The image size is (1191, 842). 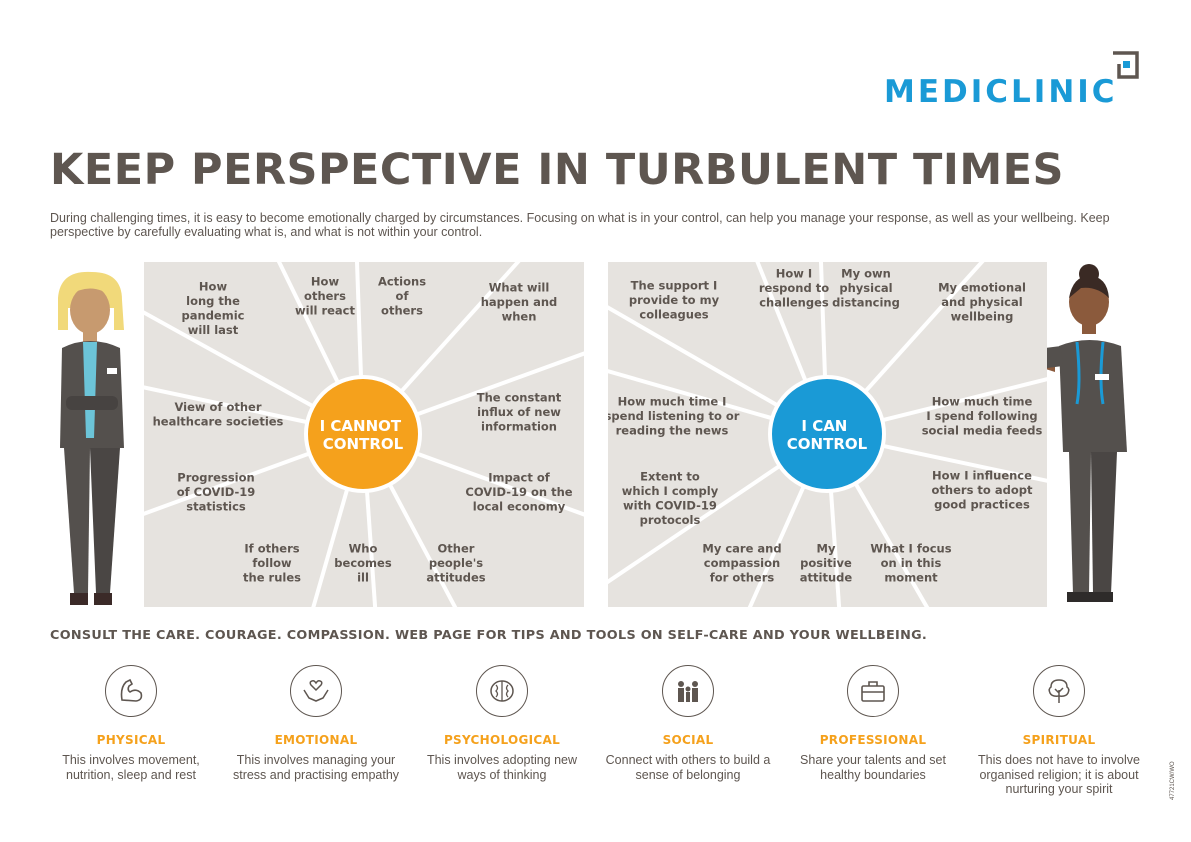 I want to click on tree-icon, so click(x=1059, y=691).